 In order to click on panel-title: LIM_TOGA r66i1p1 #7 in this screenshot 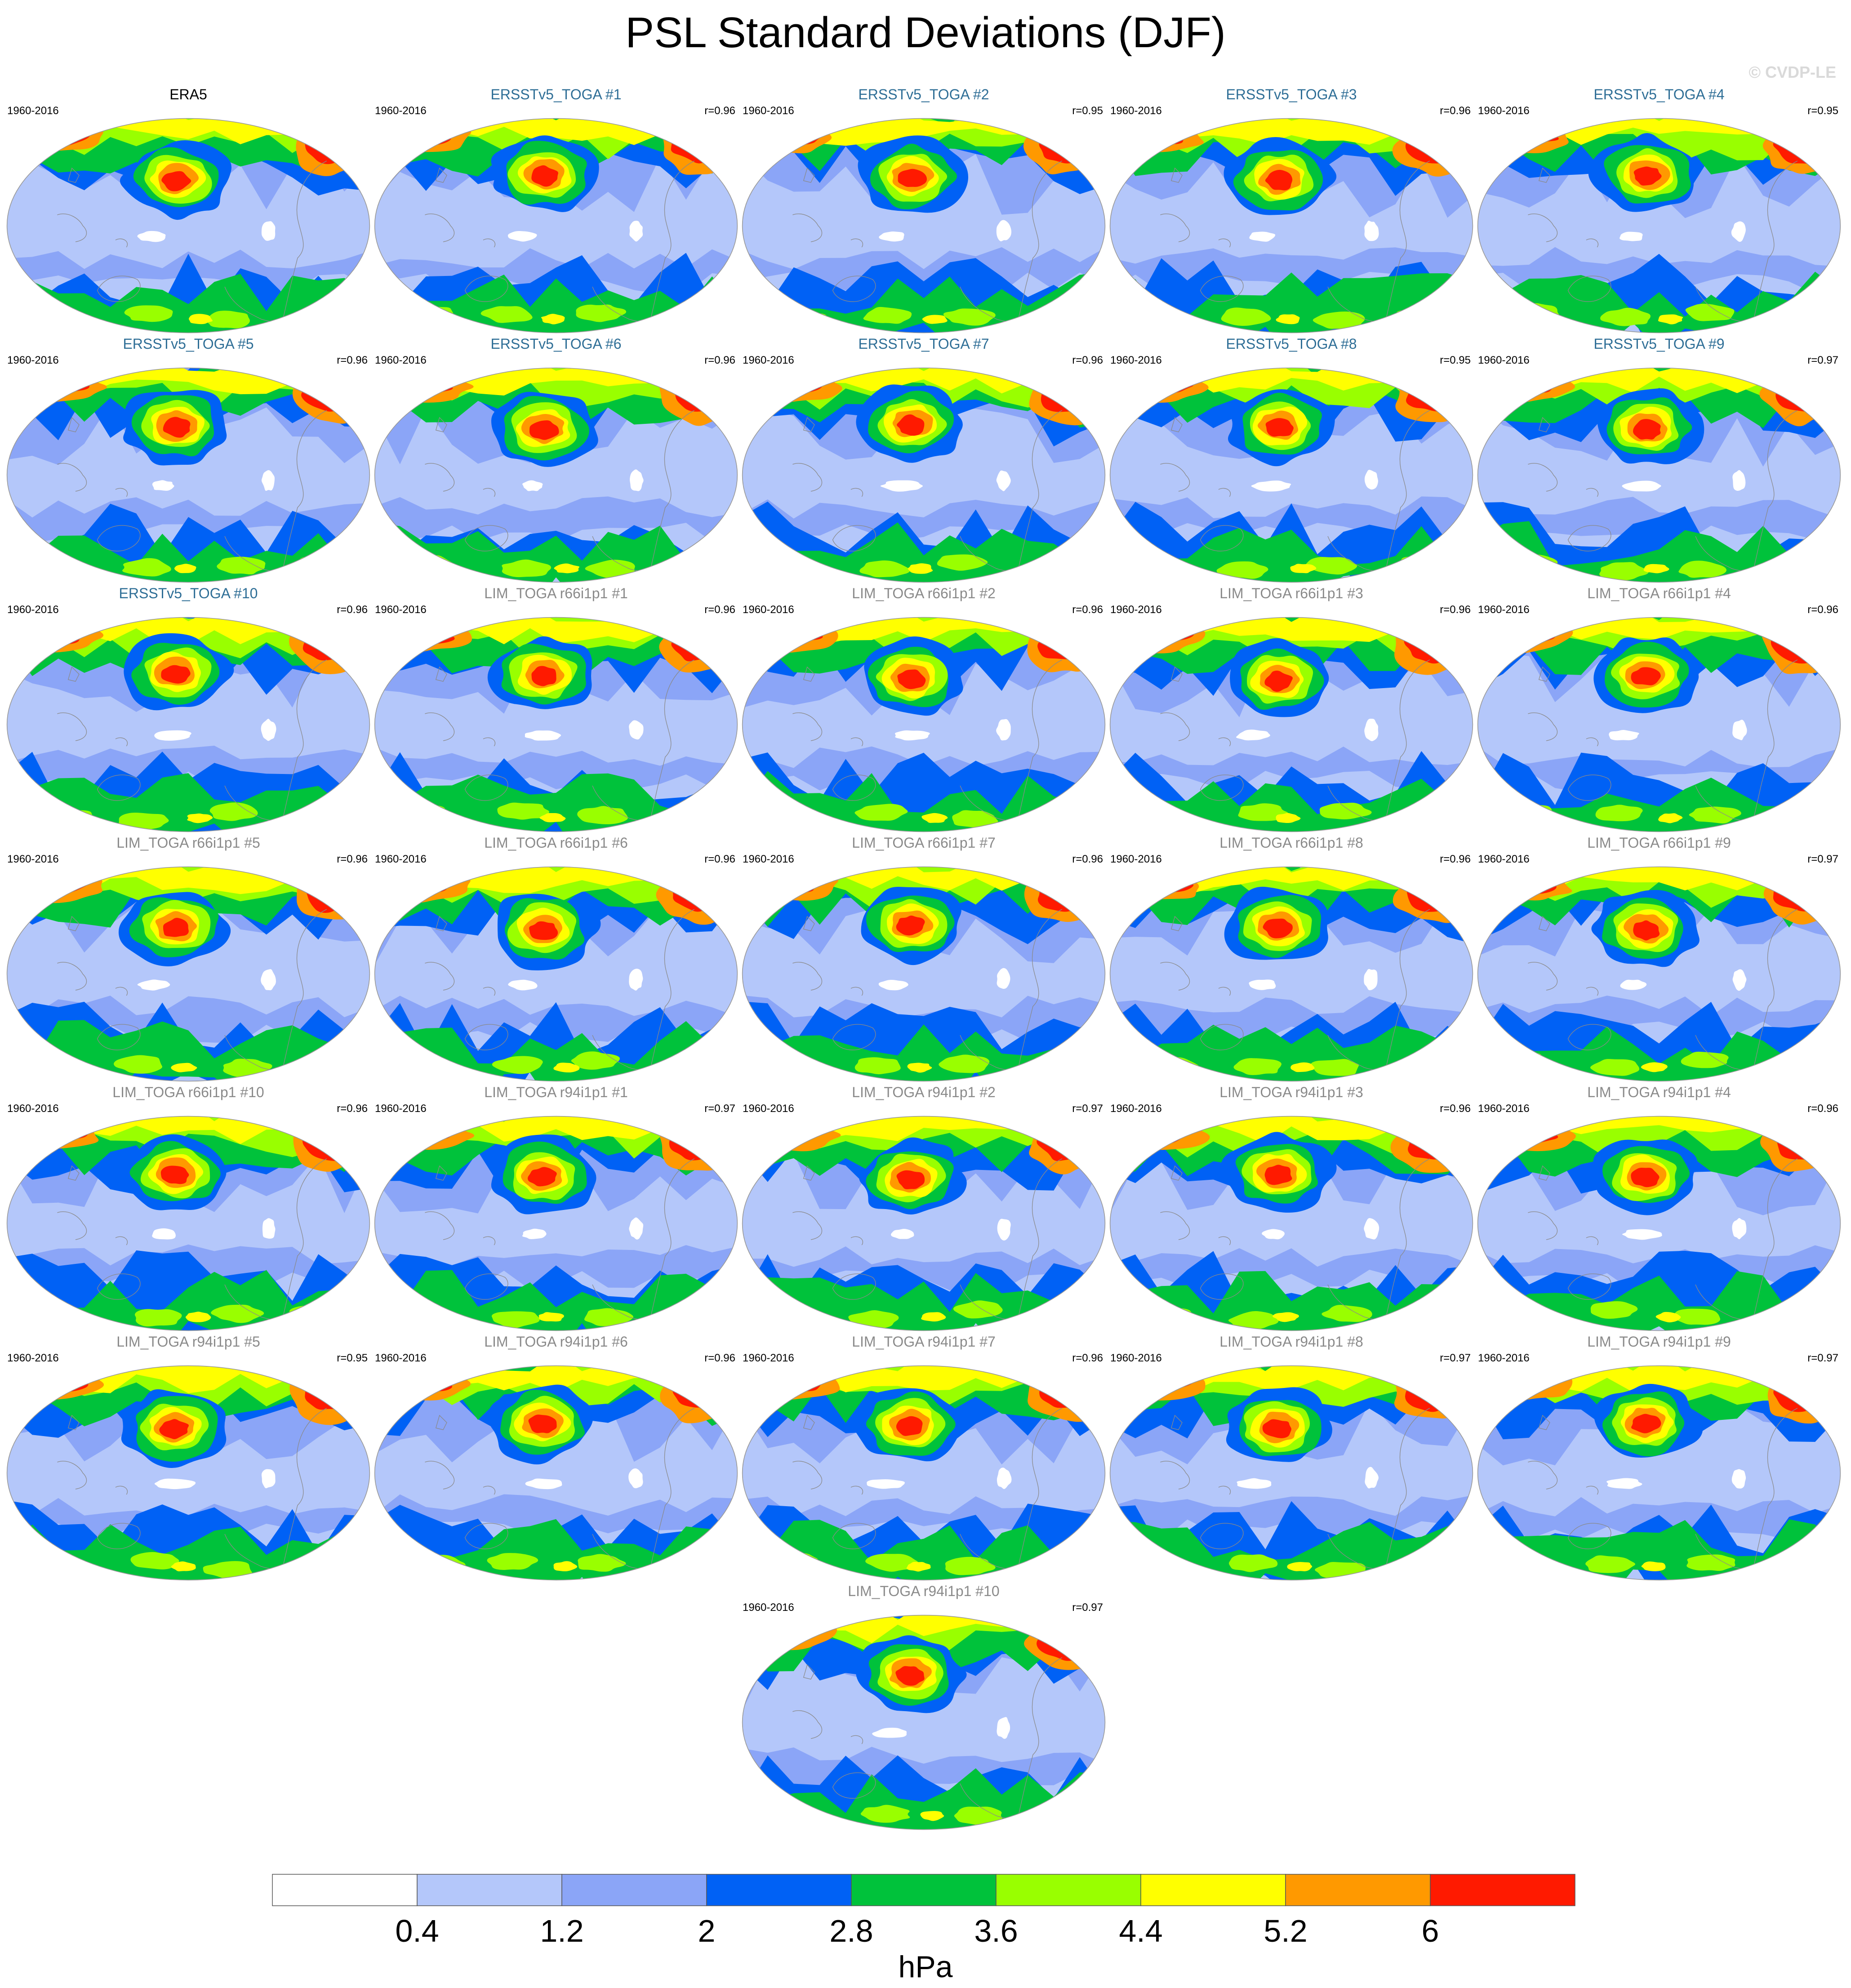, I will do `click(924, 843)`.